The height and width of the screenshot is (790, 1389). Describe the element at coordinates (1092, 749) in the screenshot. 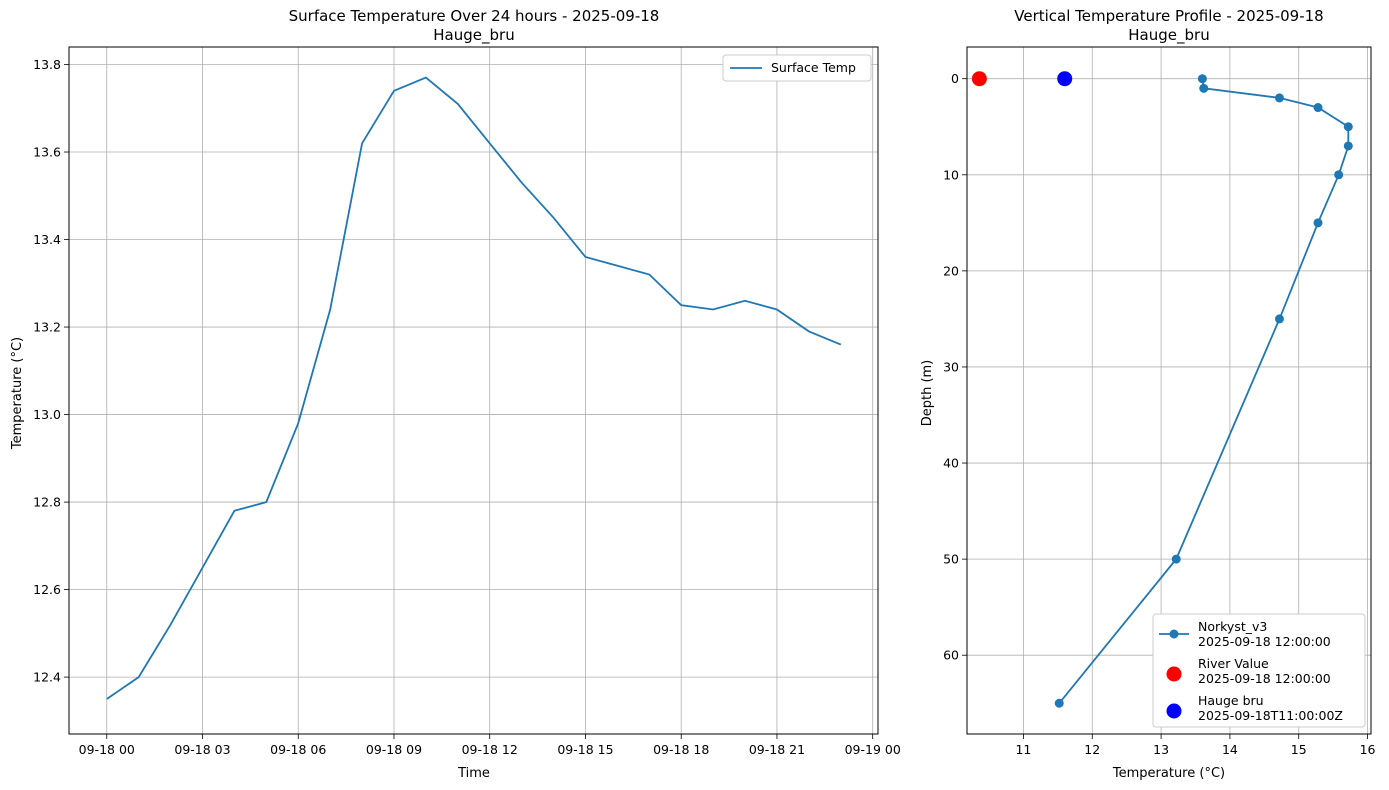

I see `x-tick-label: 12` at that location.